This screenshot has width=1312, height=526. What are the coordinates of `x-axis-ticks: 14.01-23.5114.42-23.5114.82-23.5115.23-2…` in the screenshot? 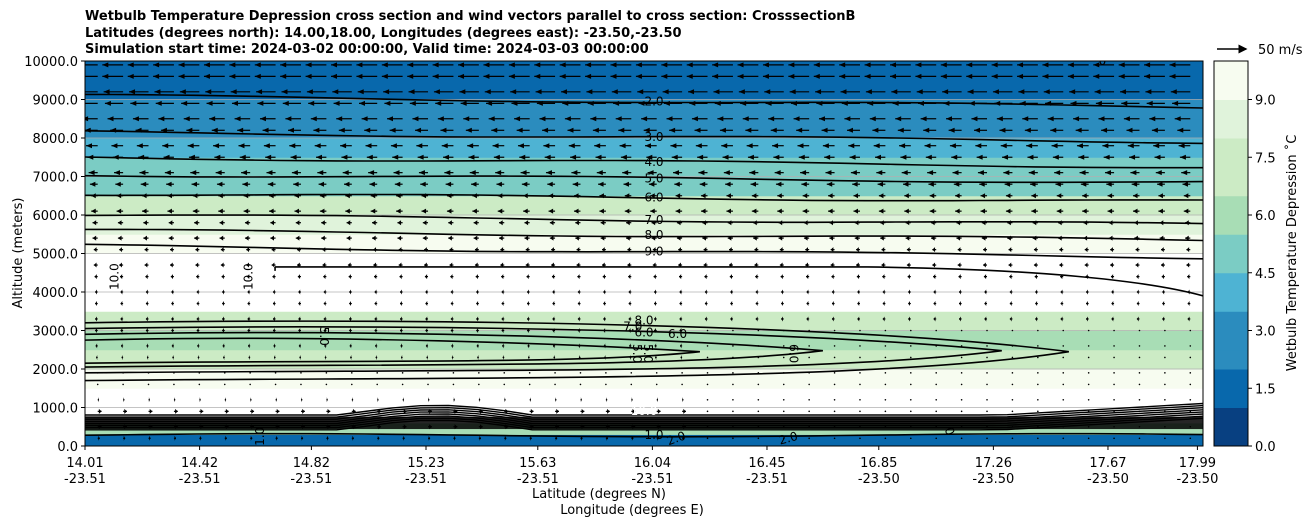 It's located at (641, 466).